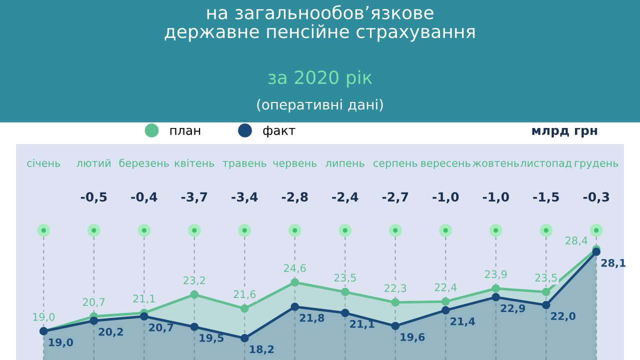 The width and height of the screenshot is (640, 360). Describe the element at coordinates (320, 79) in the screenshot. I see `chart-subtitle: за 2020 рік` at that location.